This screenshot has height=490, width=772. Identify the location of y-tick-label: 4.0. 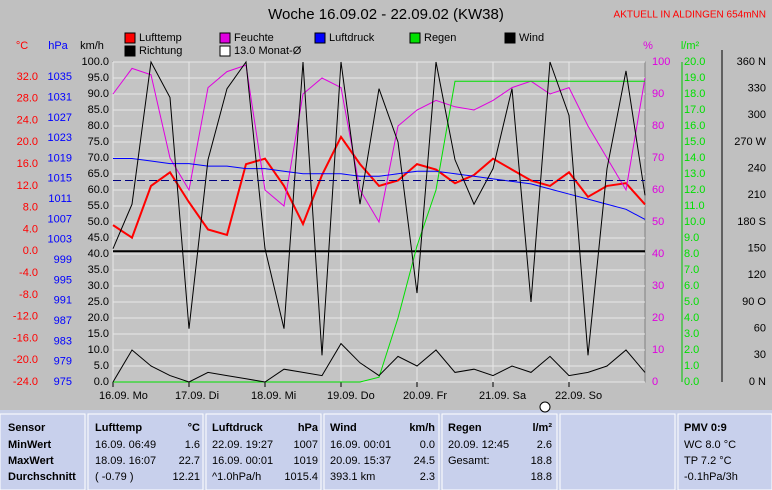
(691, 318).